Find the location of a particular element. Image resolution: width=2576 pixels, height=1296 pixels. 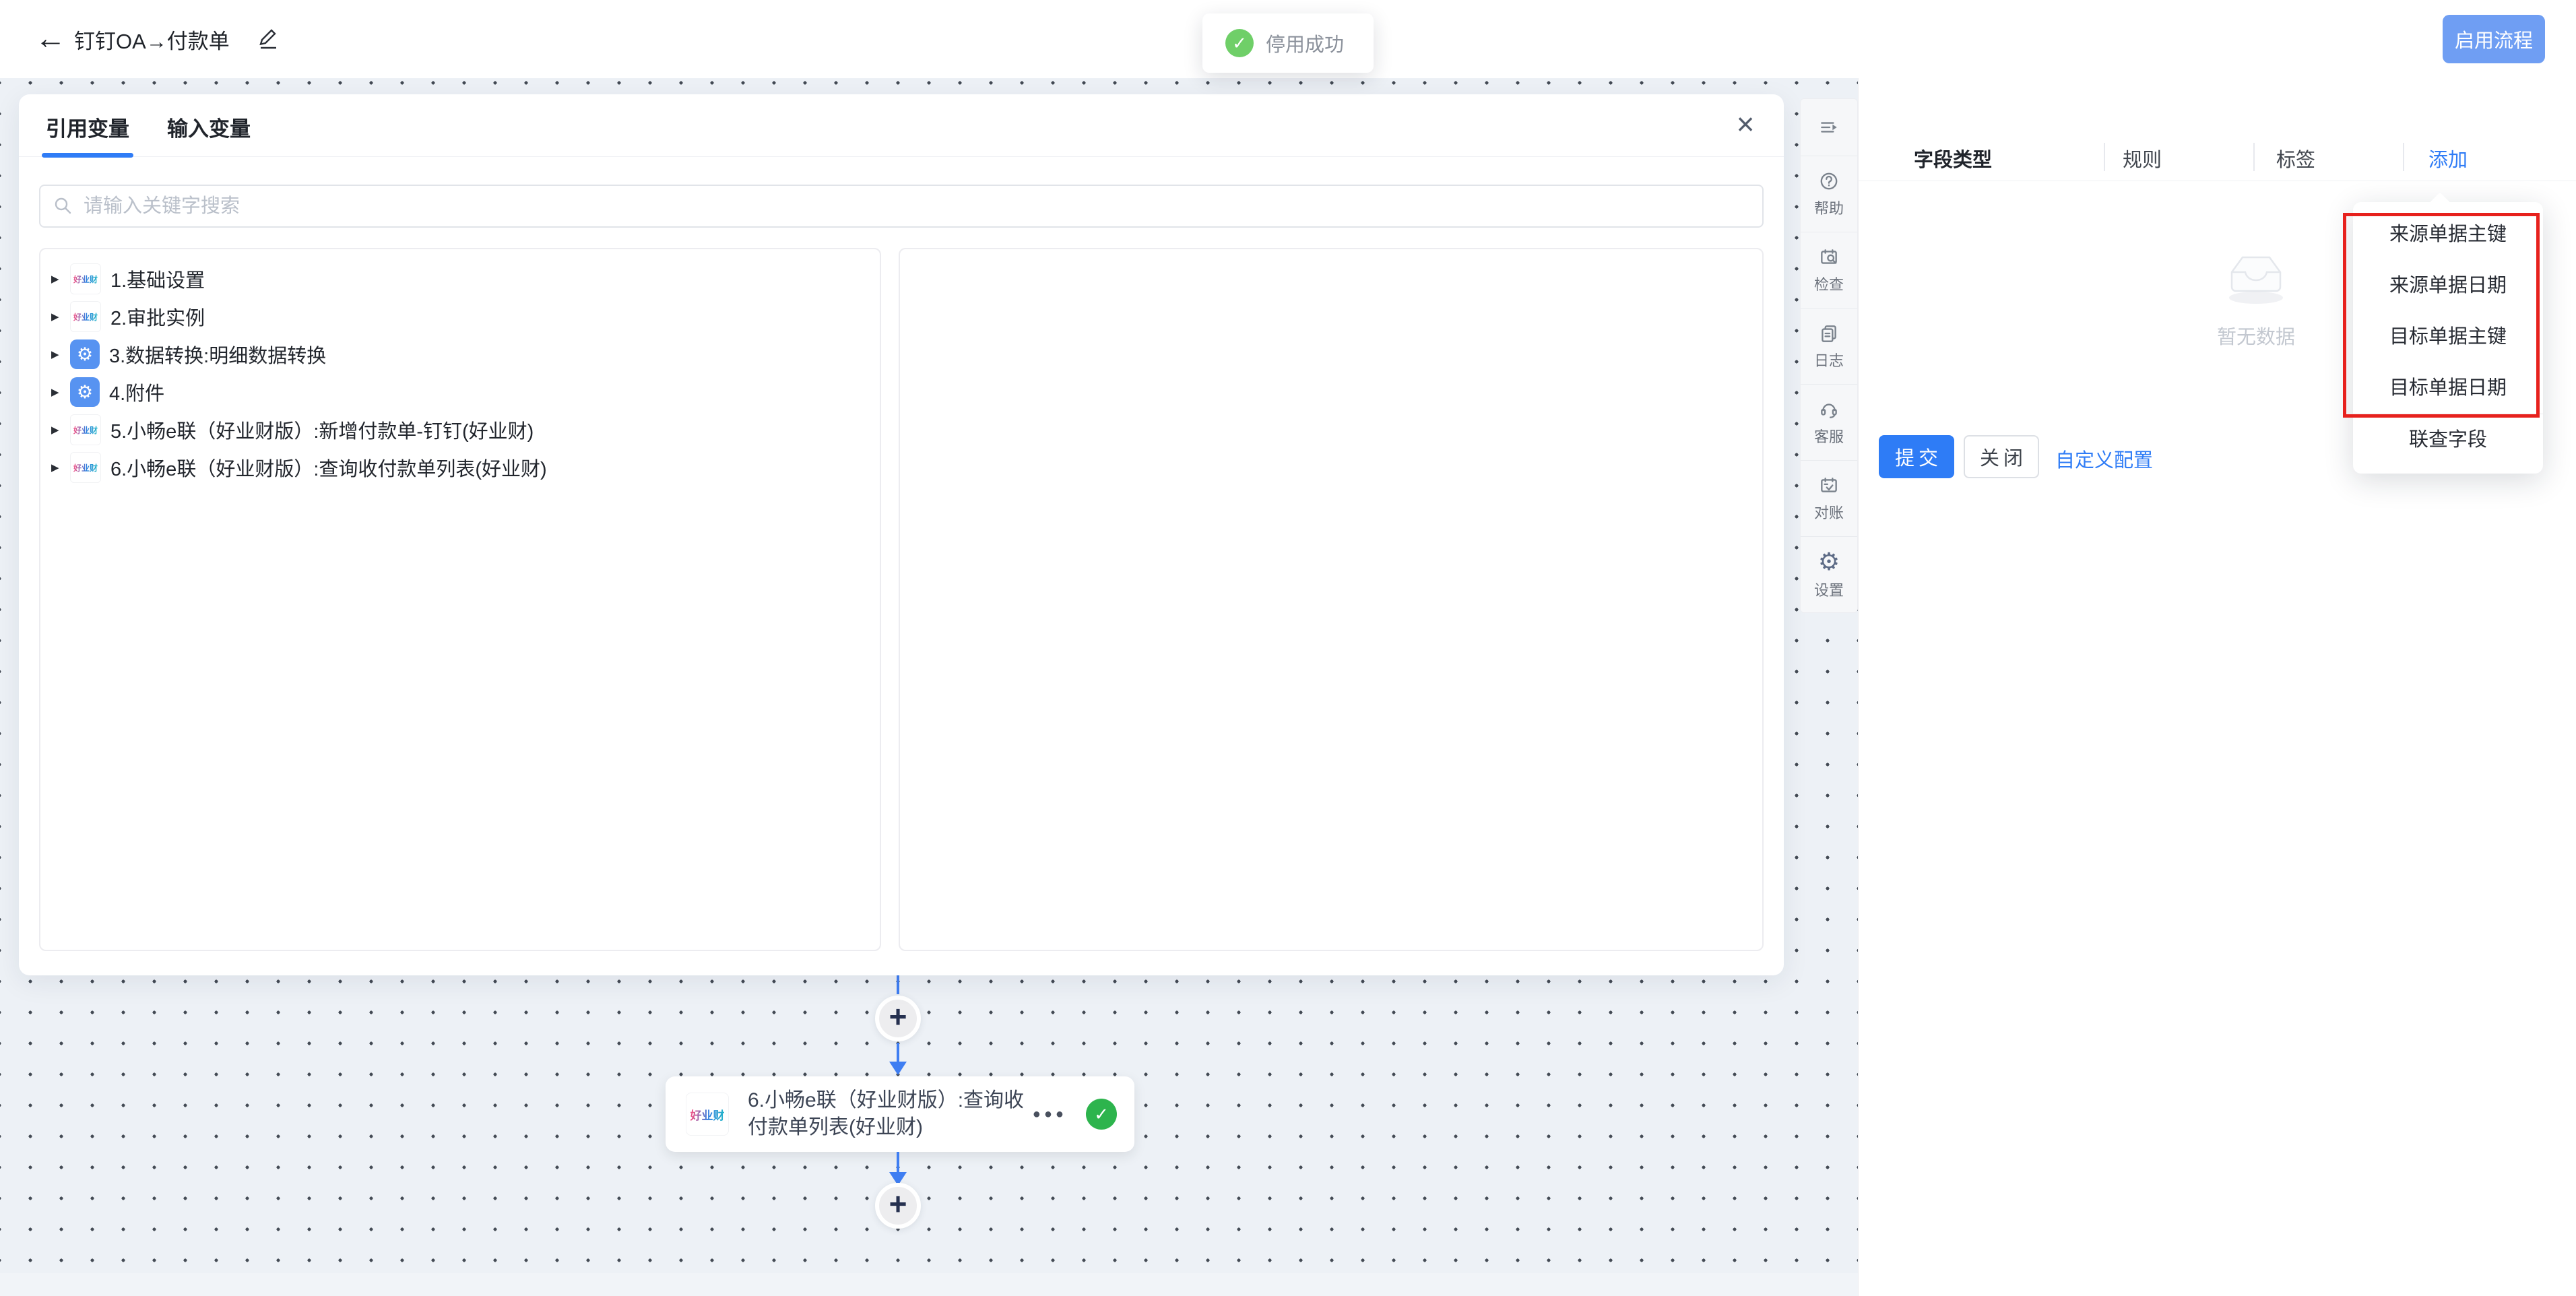

node-more-icon: ●●● is located at coordinates (1049, 1114).